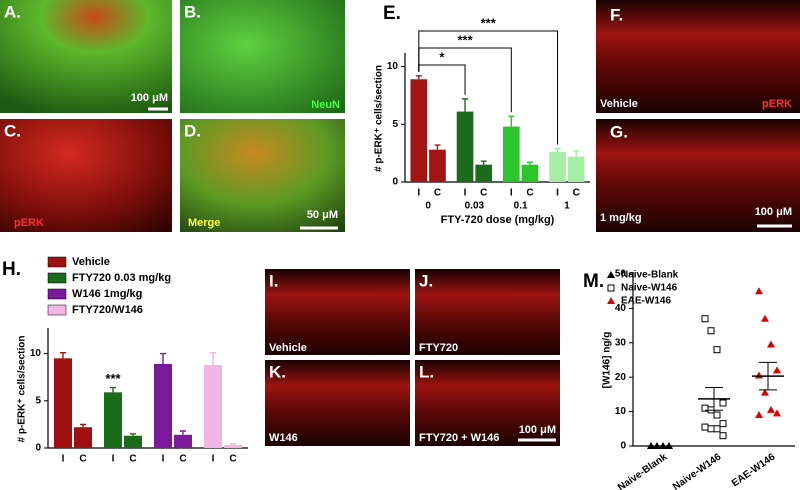 This screenshot has height=490, width=800. I want to click on image-a, so click(86, 56).